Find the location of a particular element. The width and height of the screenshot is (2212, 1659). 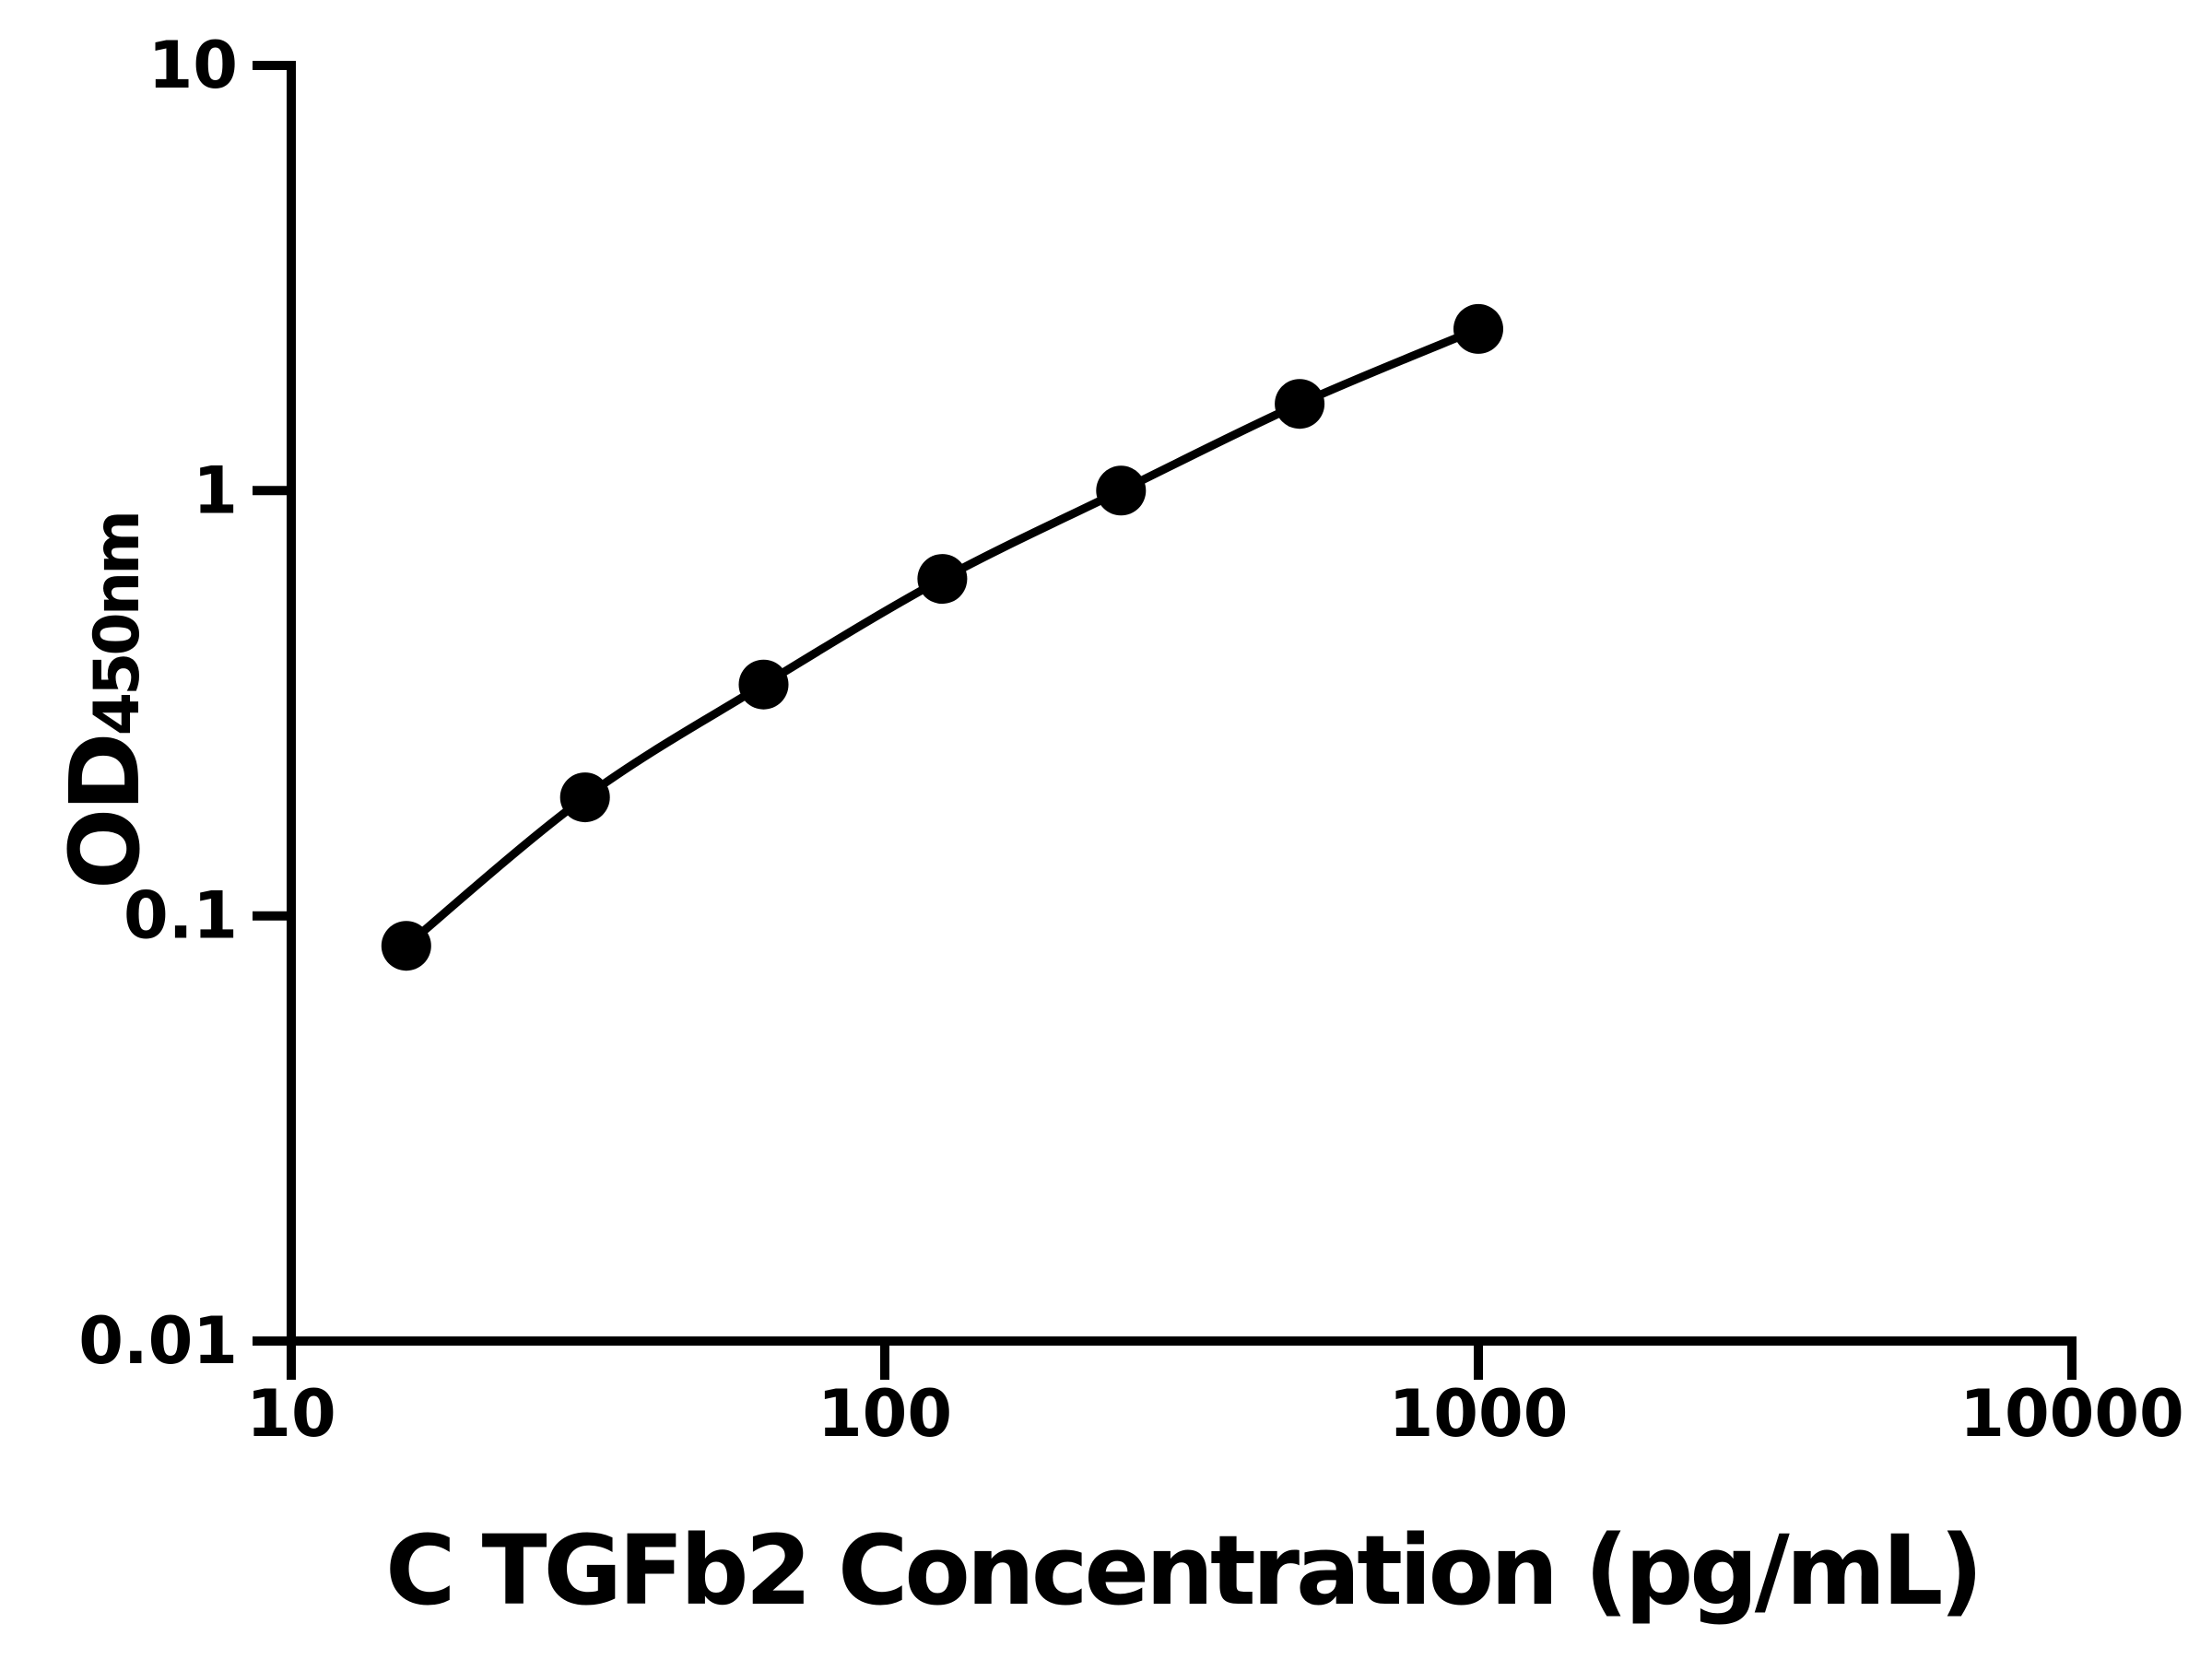

y-axis-title-main: OD is located at coordinates (105, 812).